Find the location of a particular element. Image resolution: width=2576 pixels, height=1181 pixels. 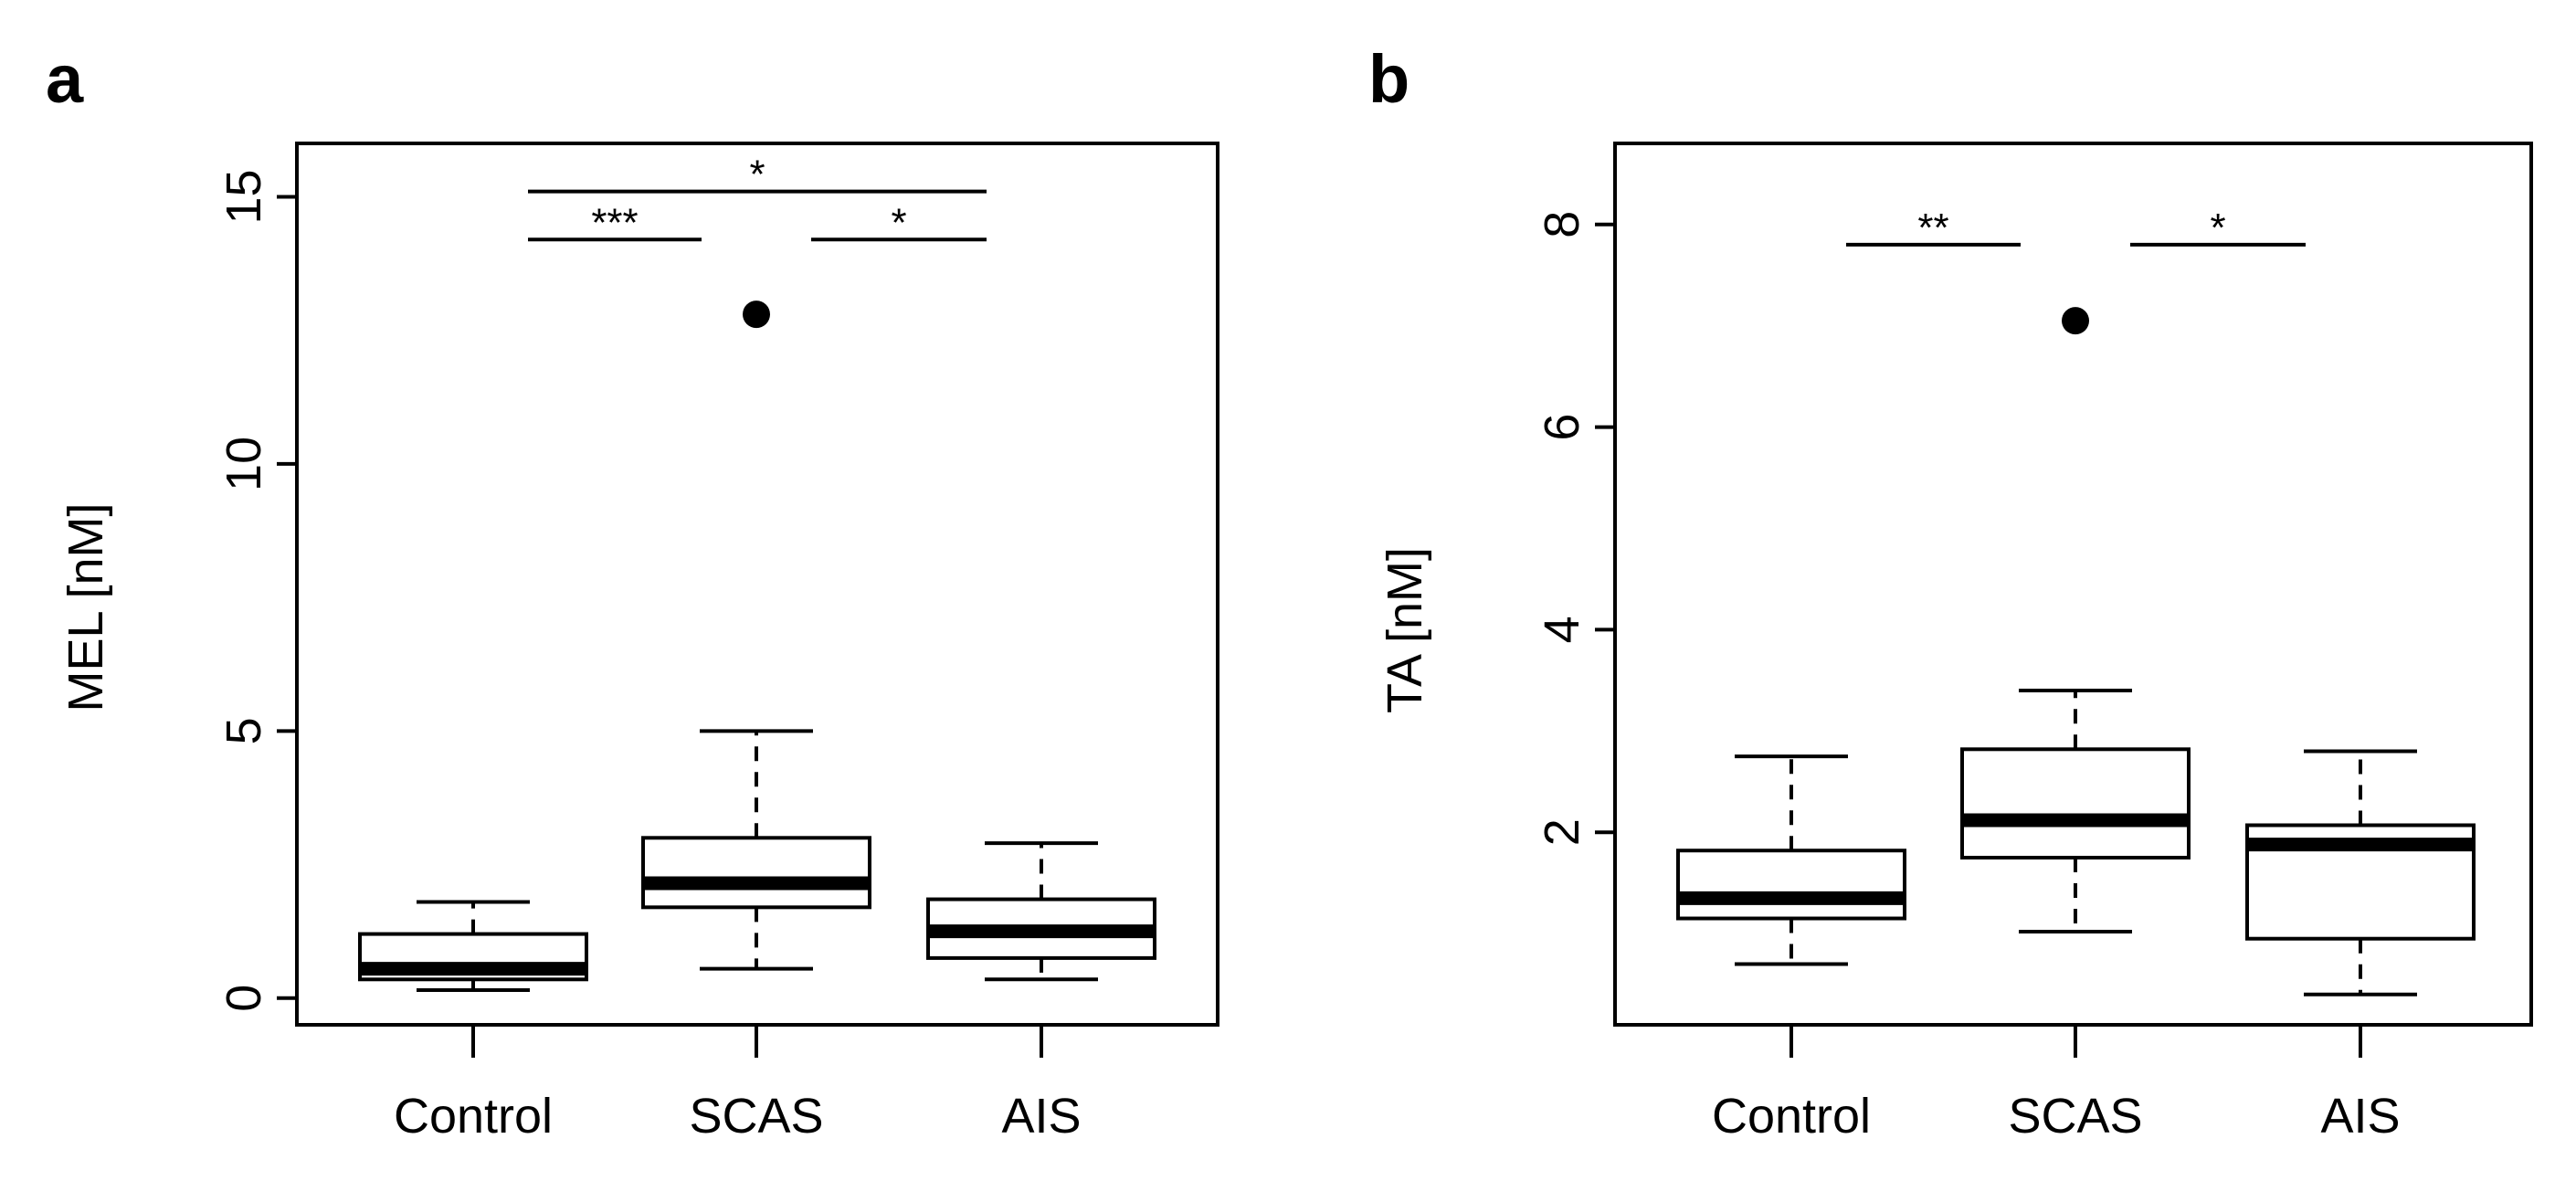

y-tick-label: 5 is located at coordinates (243, 730).